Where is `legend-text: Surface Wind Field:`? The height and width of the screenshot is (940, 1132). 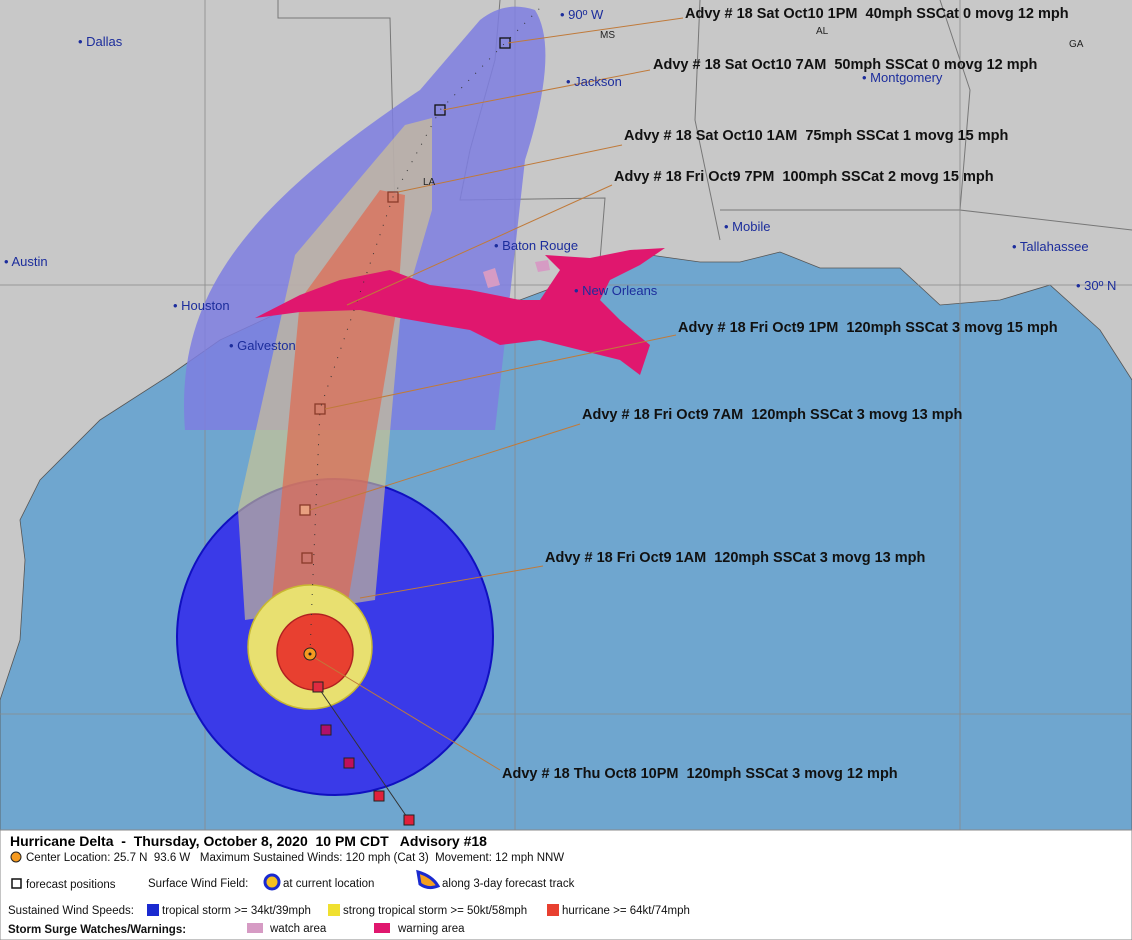 legend-text: Surface Wind Field: is located at coordinates (198, 884).